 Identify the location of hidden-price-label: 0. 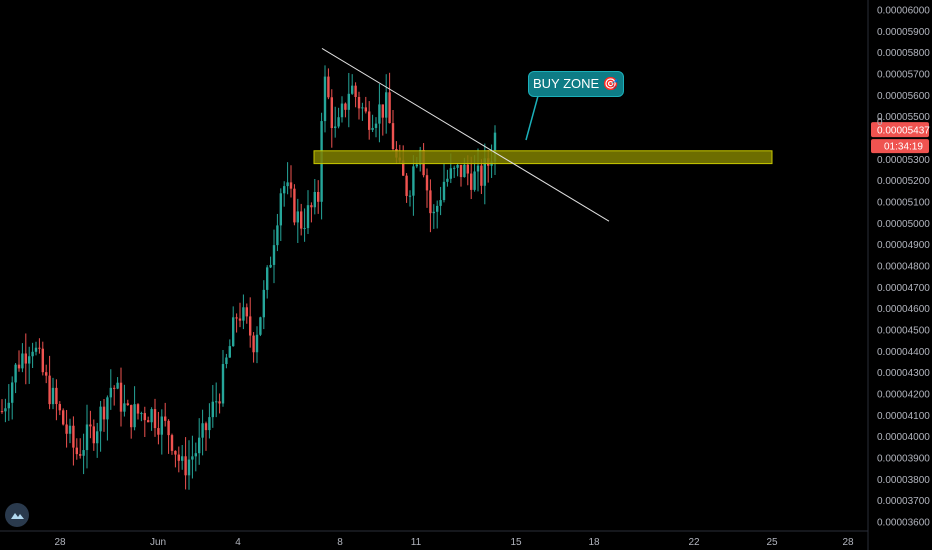
(880, 122).